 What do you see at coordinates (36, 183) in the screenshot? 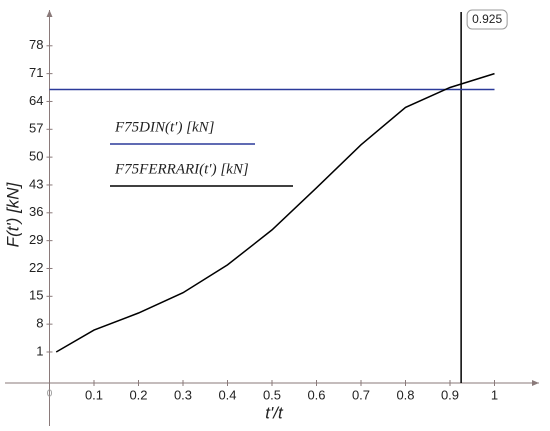
I see `y-tick-label: 43` at bounding box center [36, 183].